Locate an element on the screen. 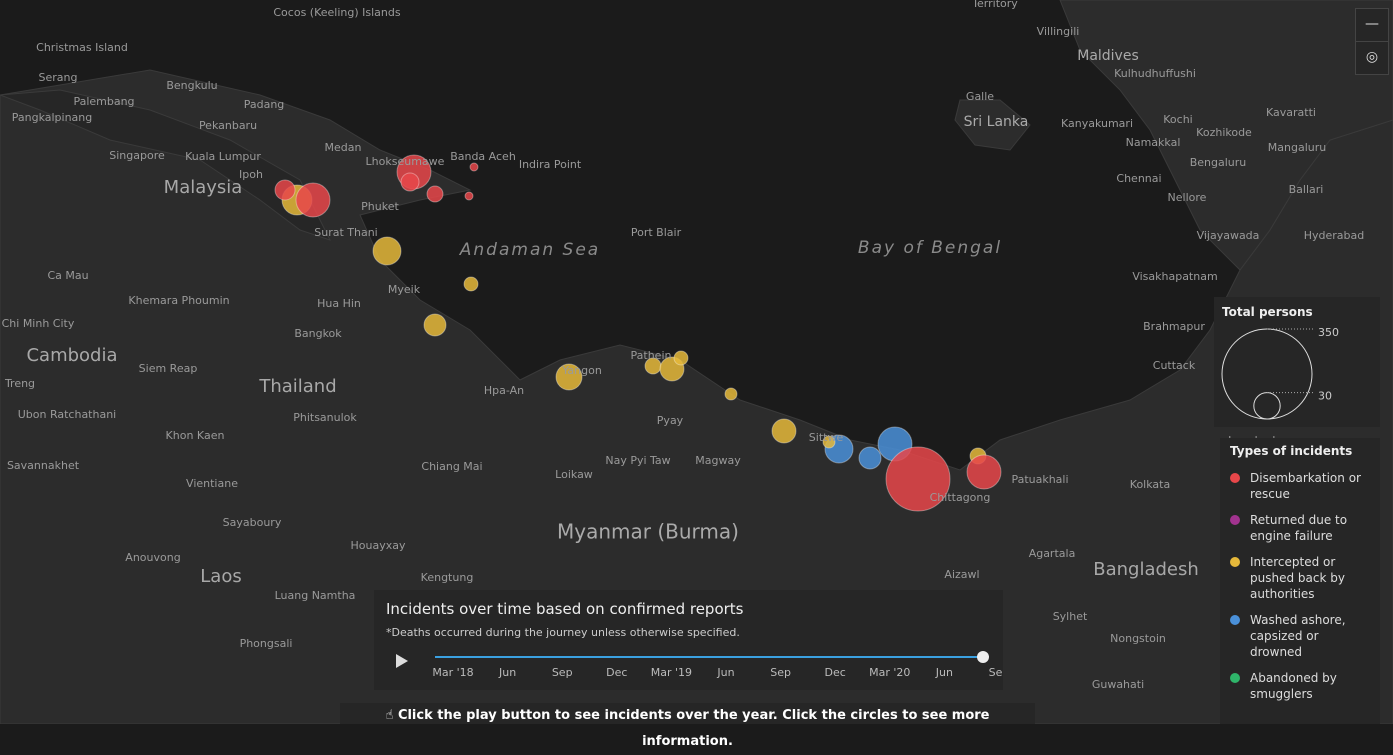 This screenshot has width=1393, height=755. place-label: Kulhudhuffushi is located at coordinates (1155, 73).